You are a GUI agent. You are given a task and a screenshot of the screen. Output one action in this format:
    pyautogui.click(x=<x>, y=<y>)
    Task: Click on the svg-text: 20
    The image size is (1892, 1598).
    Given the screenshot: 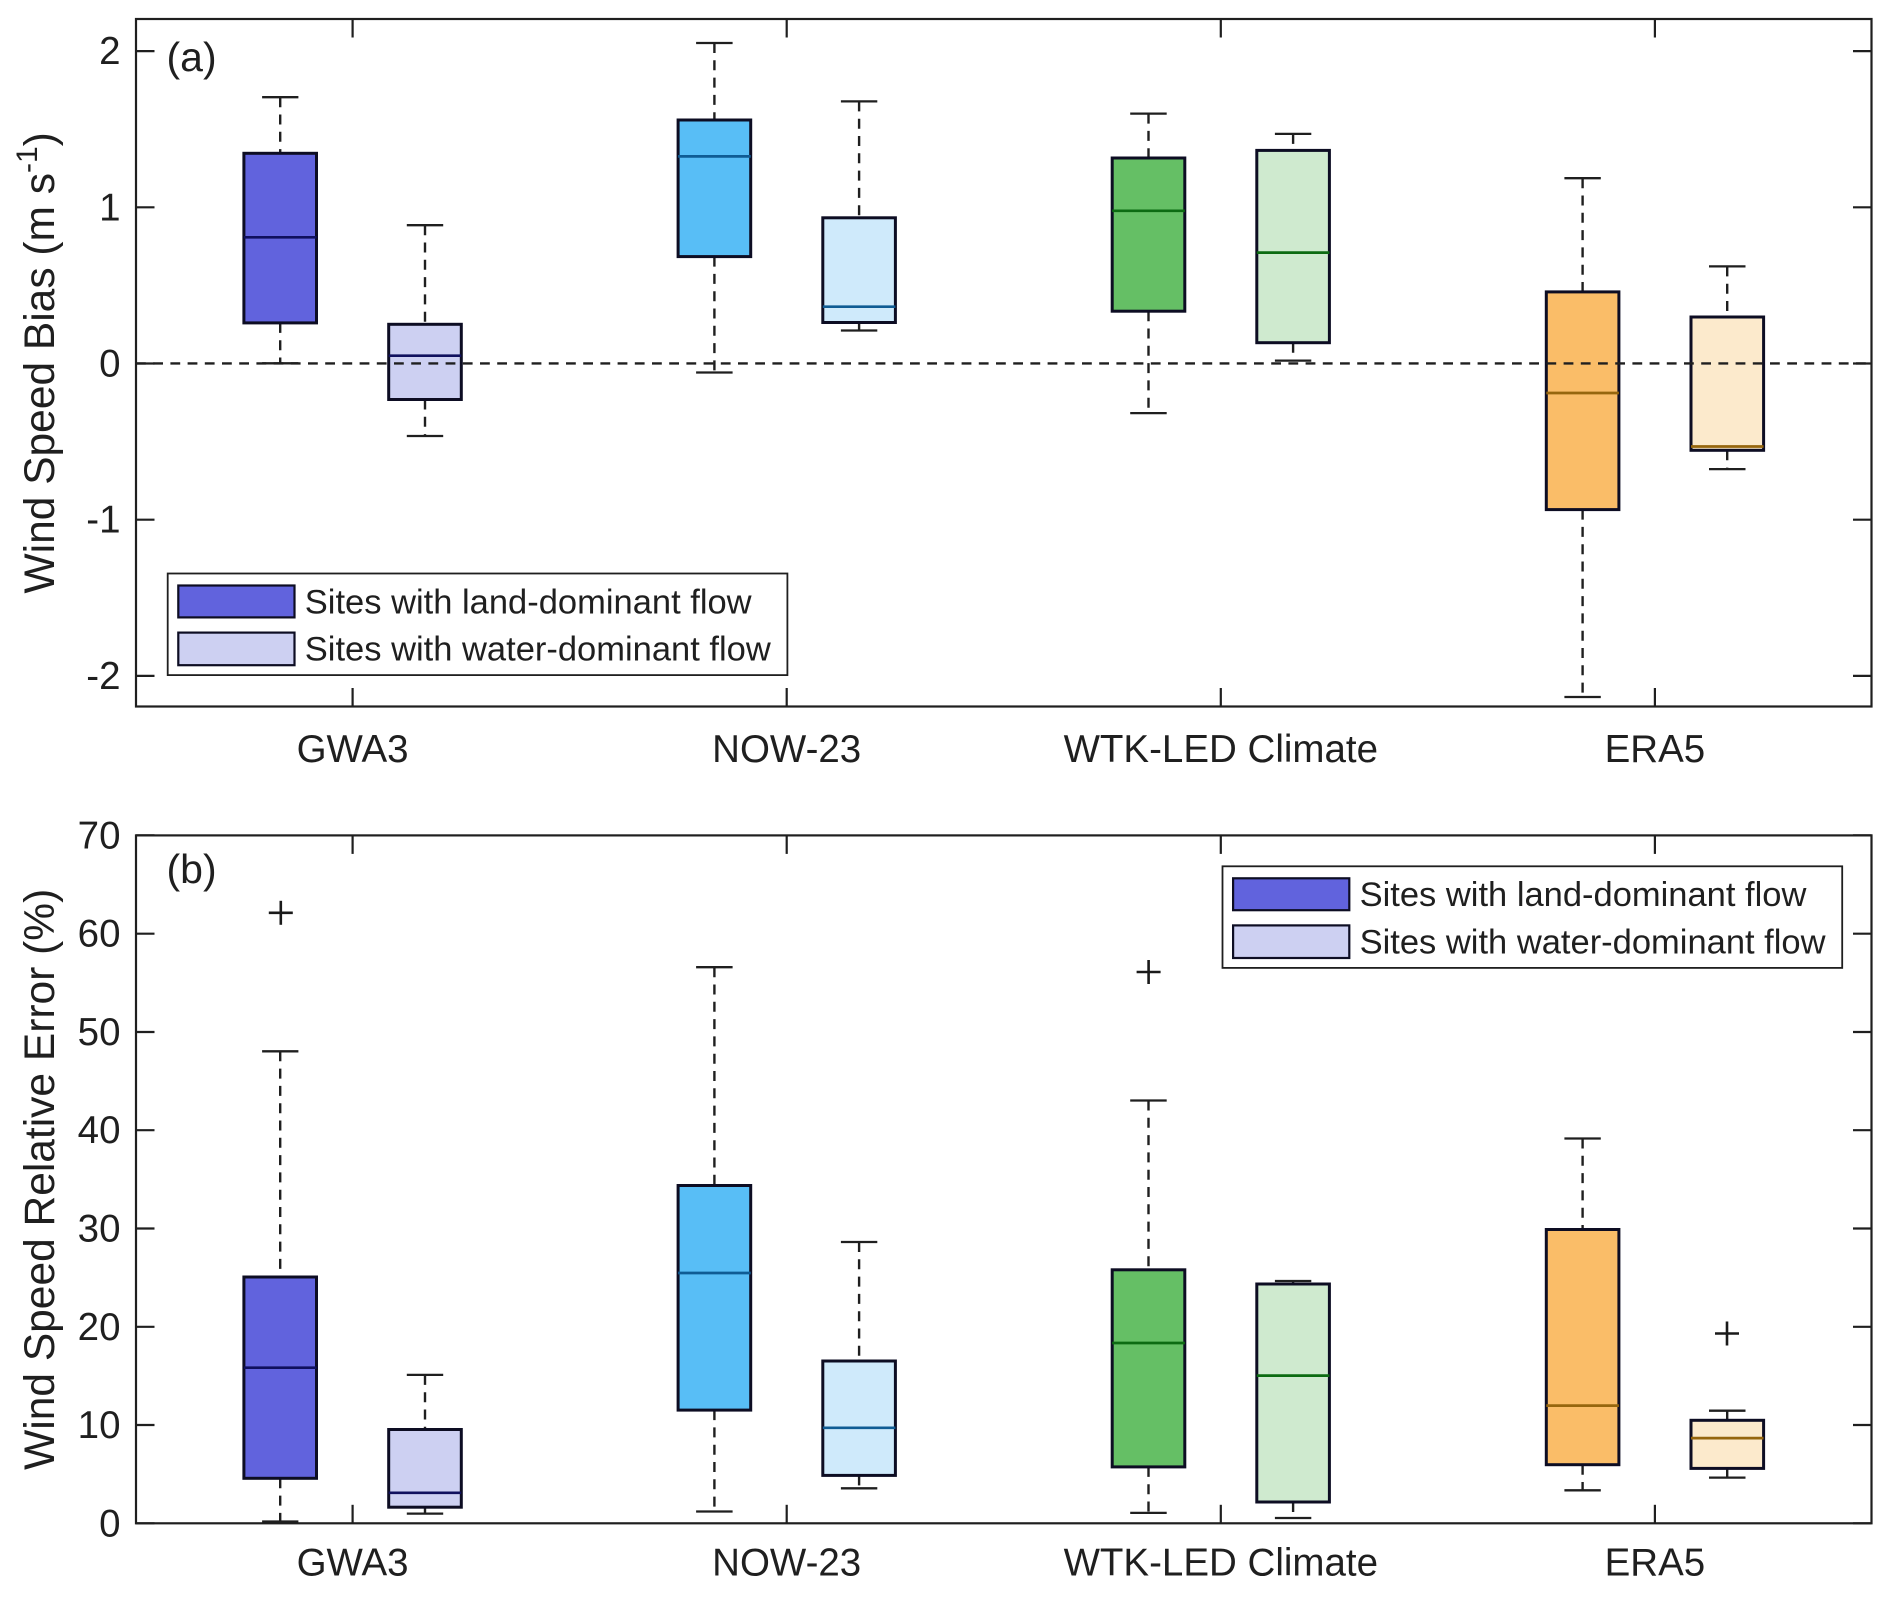 What is the action you would take?
    pyautogui.click(x=99, y=1327)
    